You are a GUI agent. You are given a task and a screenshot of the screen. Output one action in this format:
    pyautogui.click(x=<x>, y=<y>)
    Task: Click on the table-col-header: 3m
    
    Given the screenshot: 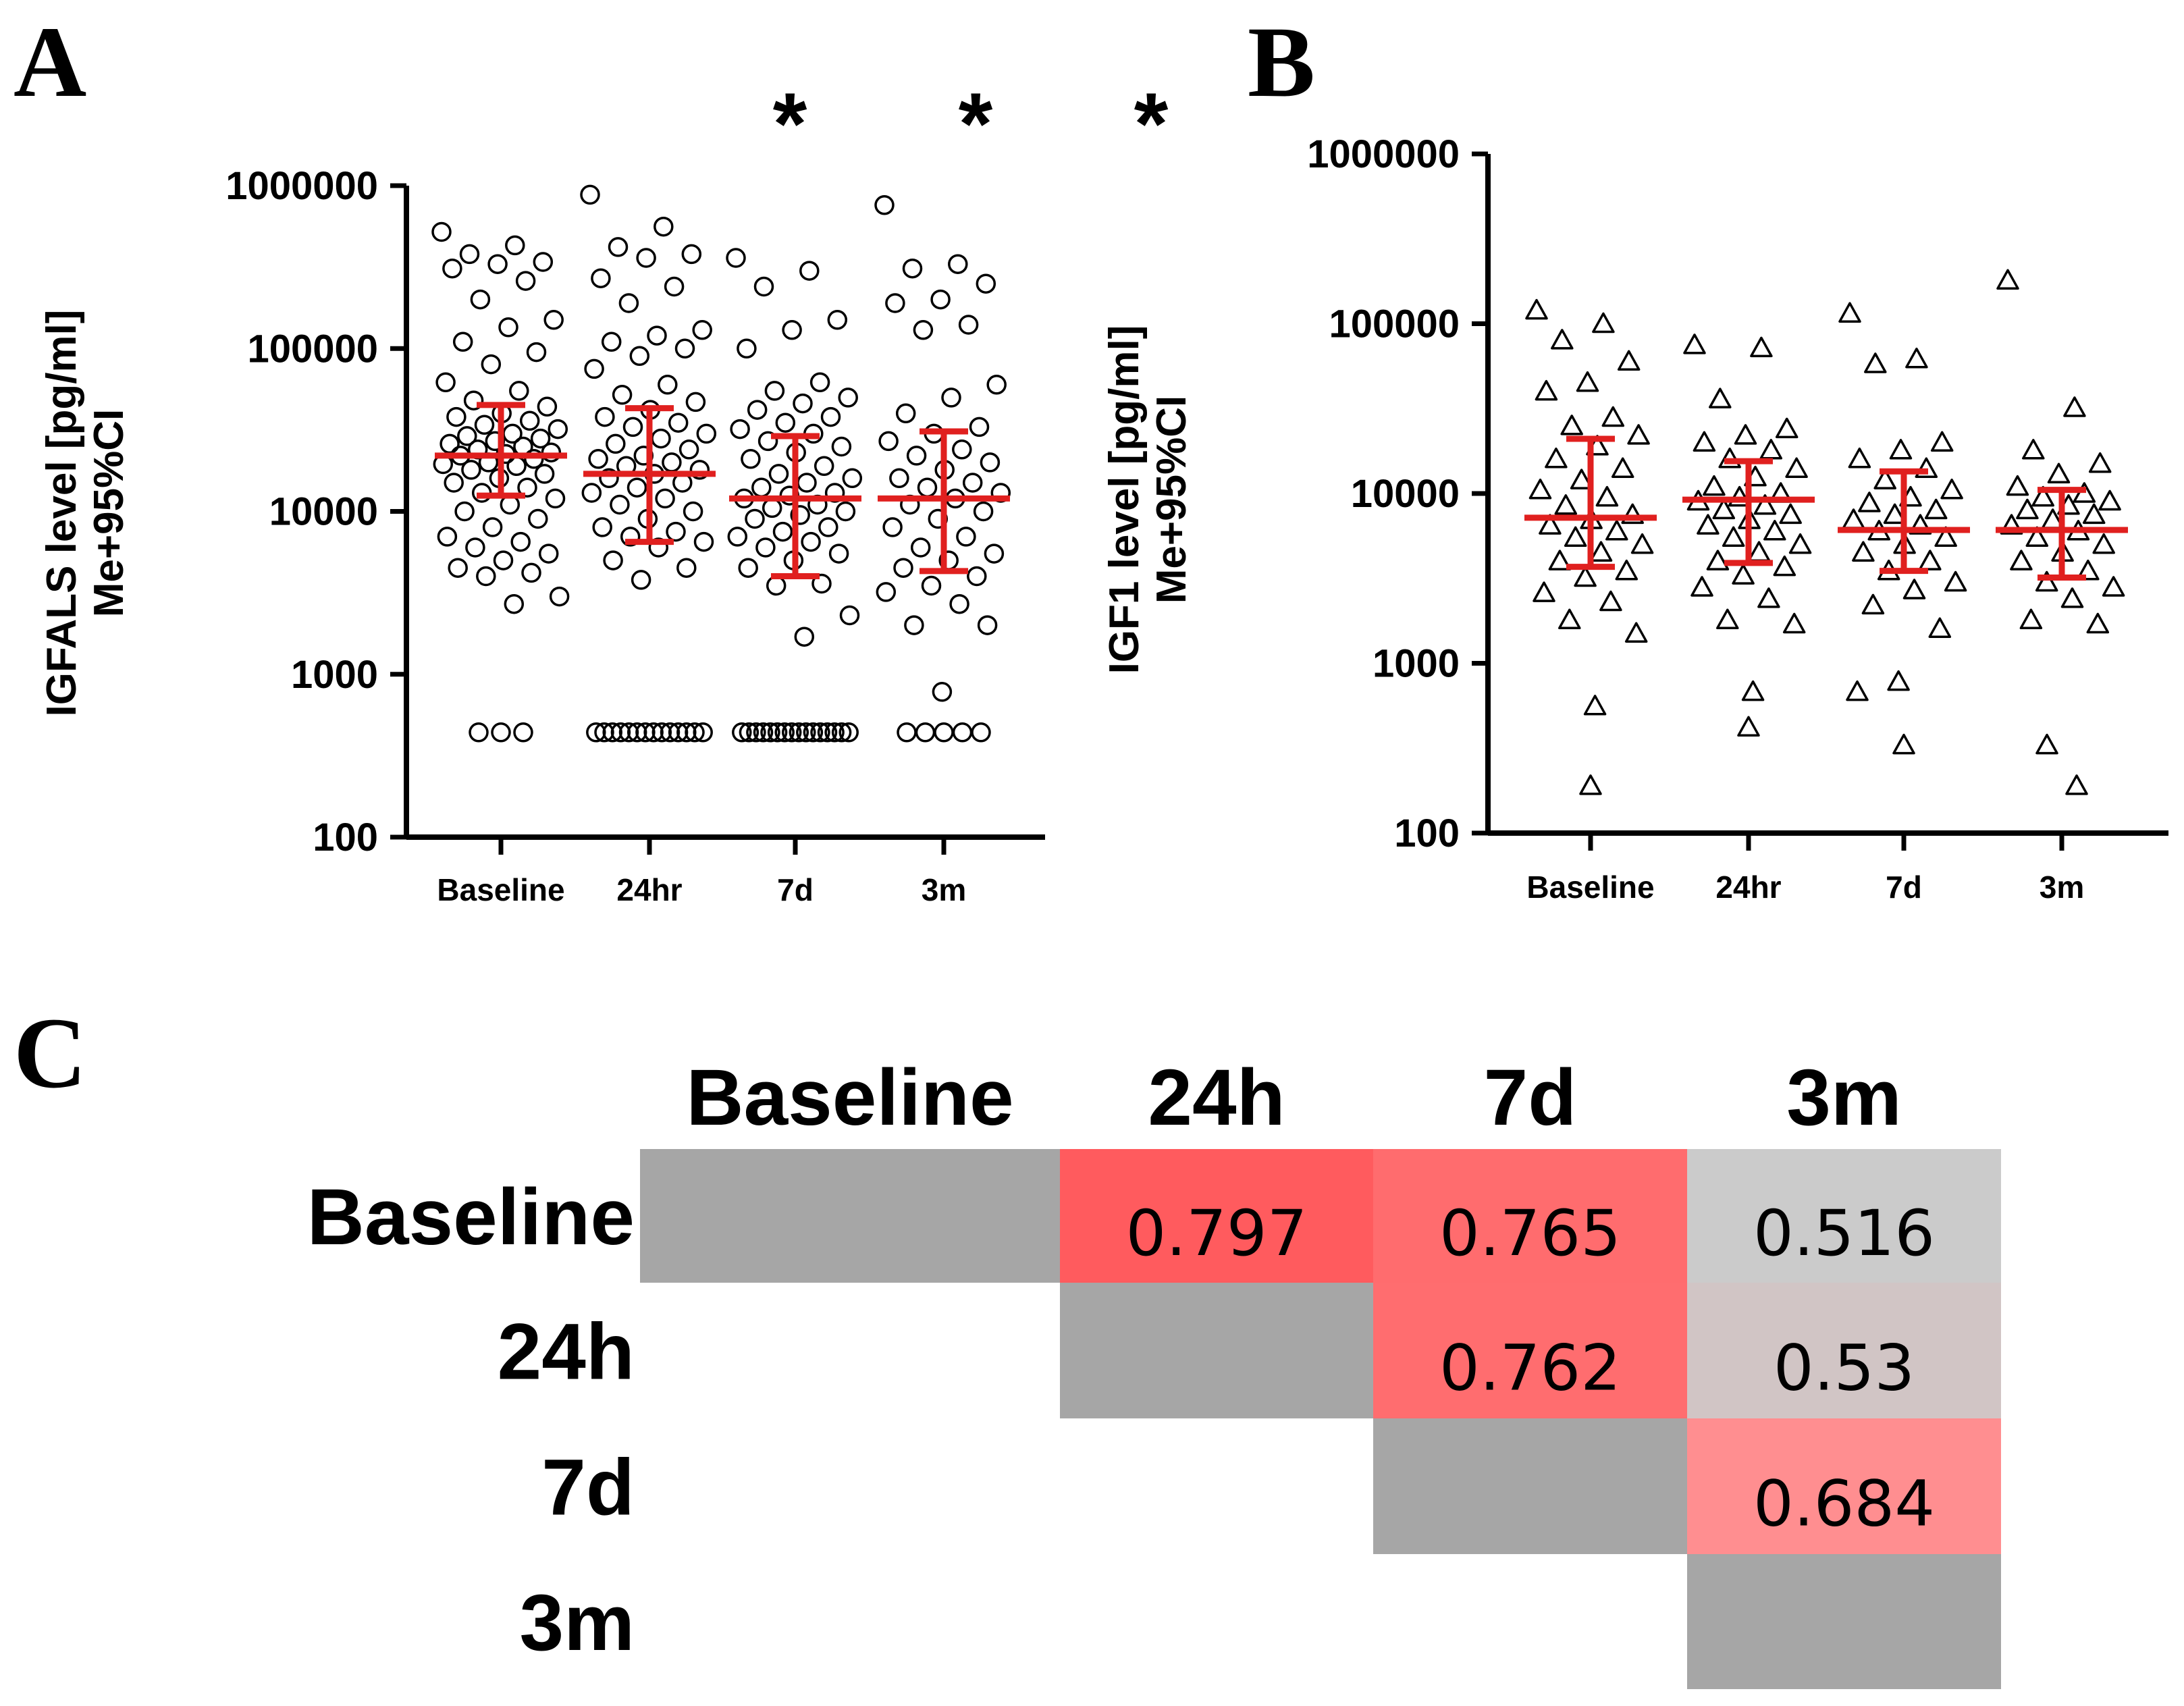 What is the action you would take?
    pyautogui.click(x=1844, y=1097)
    